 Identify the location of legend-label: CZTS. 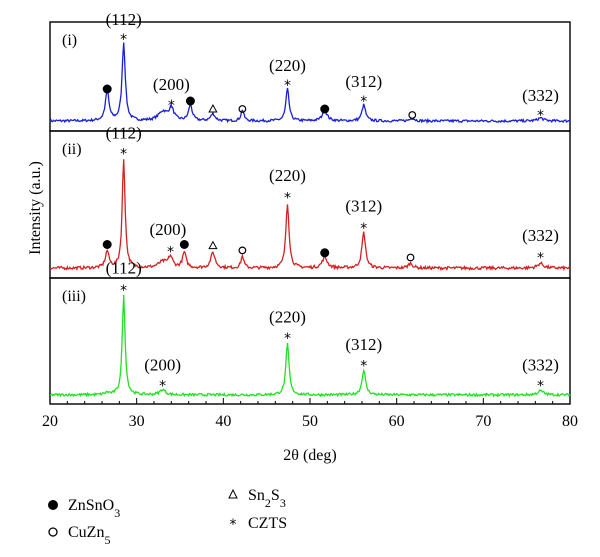
(267, 523).